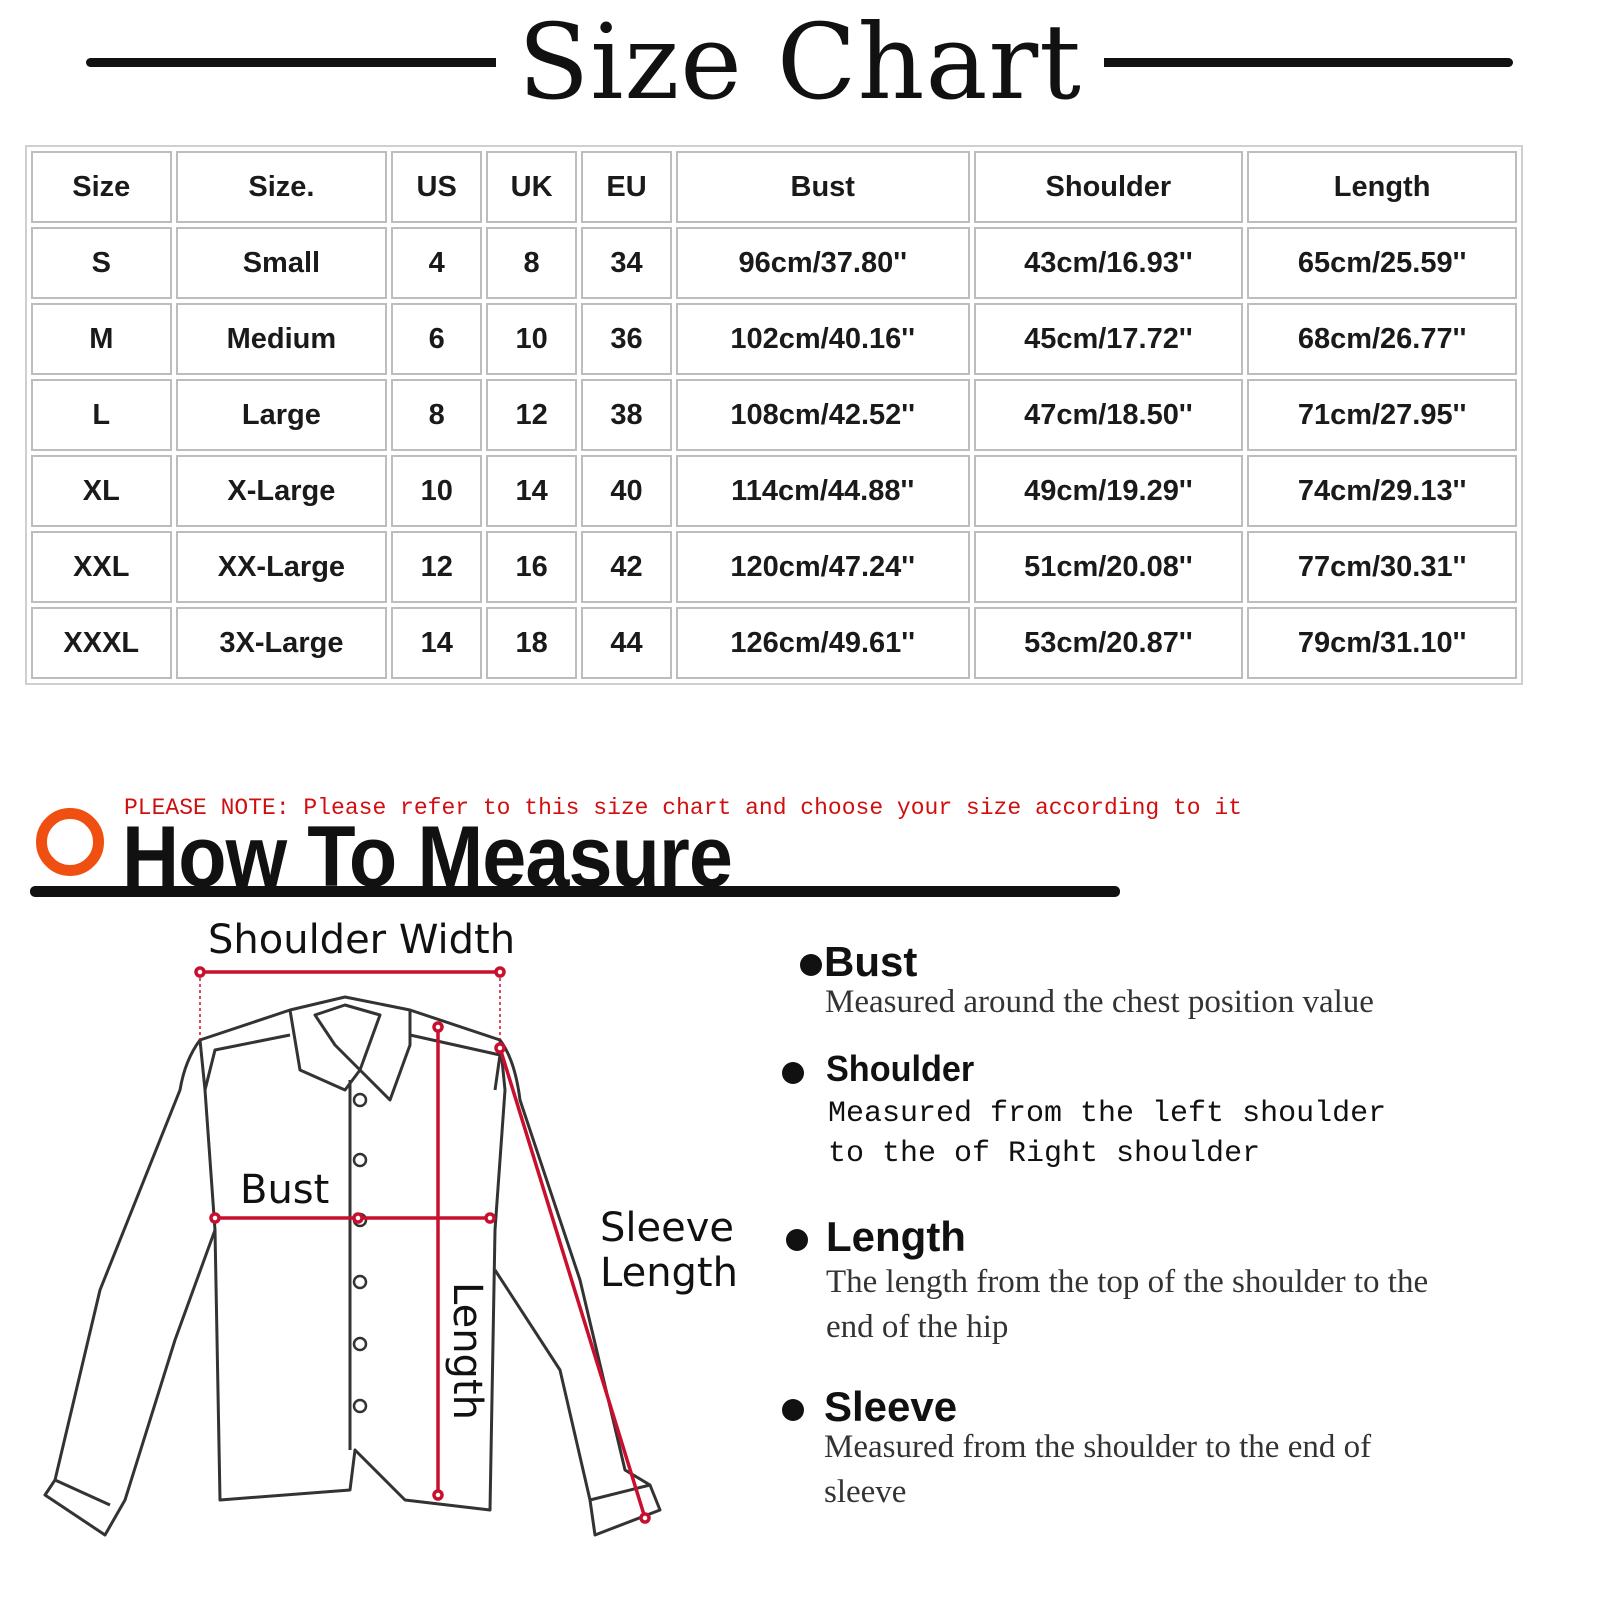 The height and width of the screenshot is (1600, 1600). Describe the element at coordinates (1108, 643) in the screenshot. I see `table-cell: 53cm/20.87''` at that location.